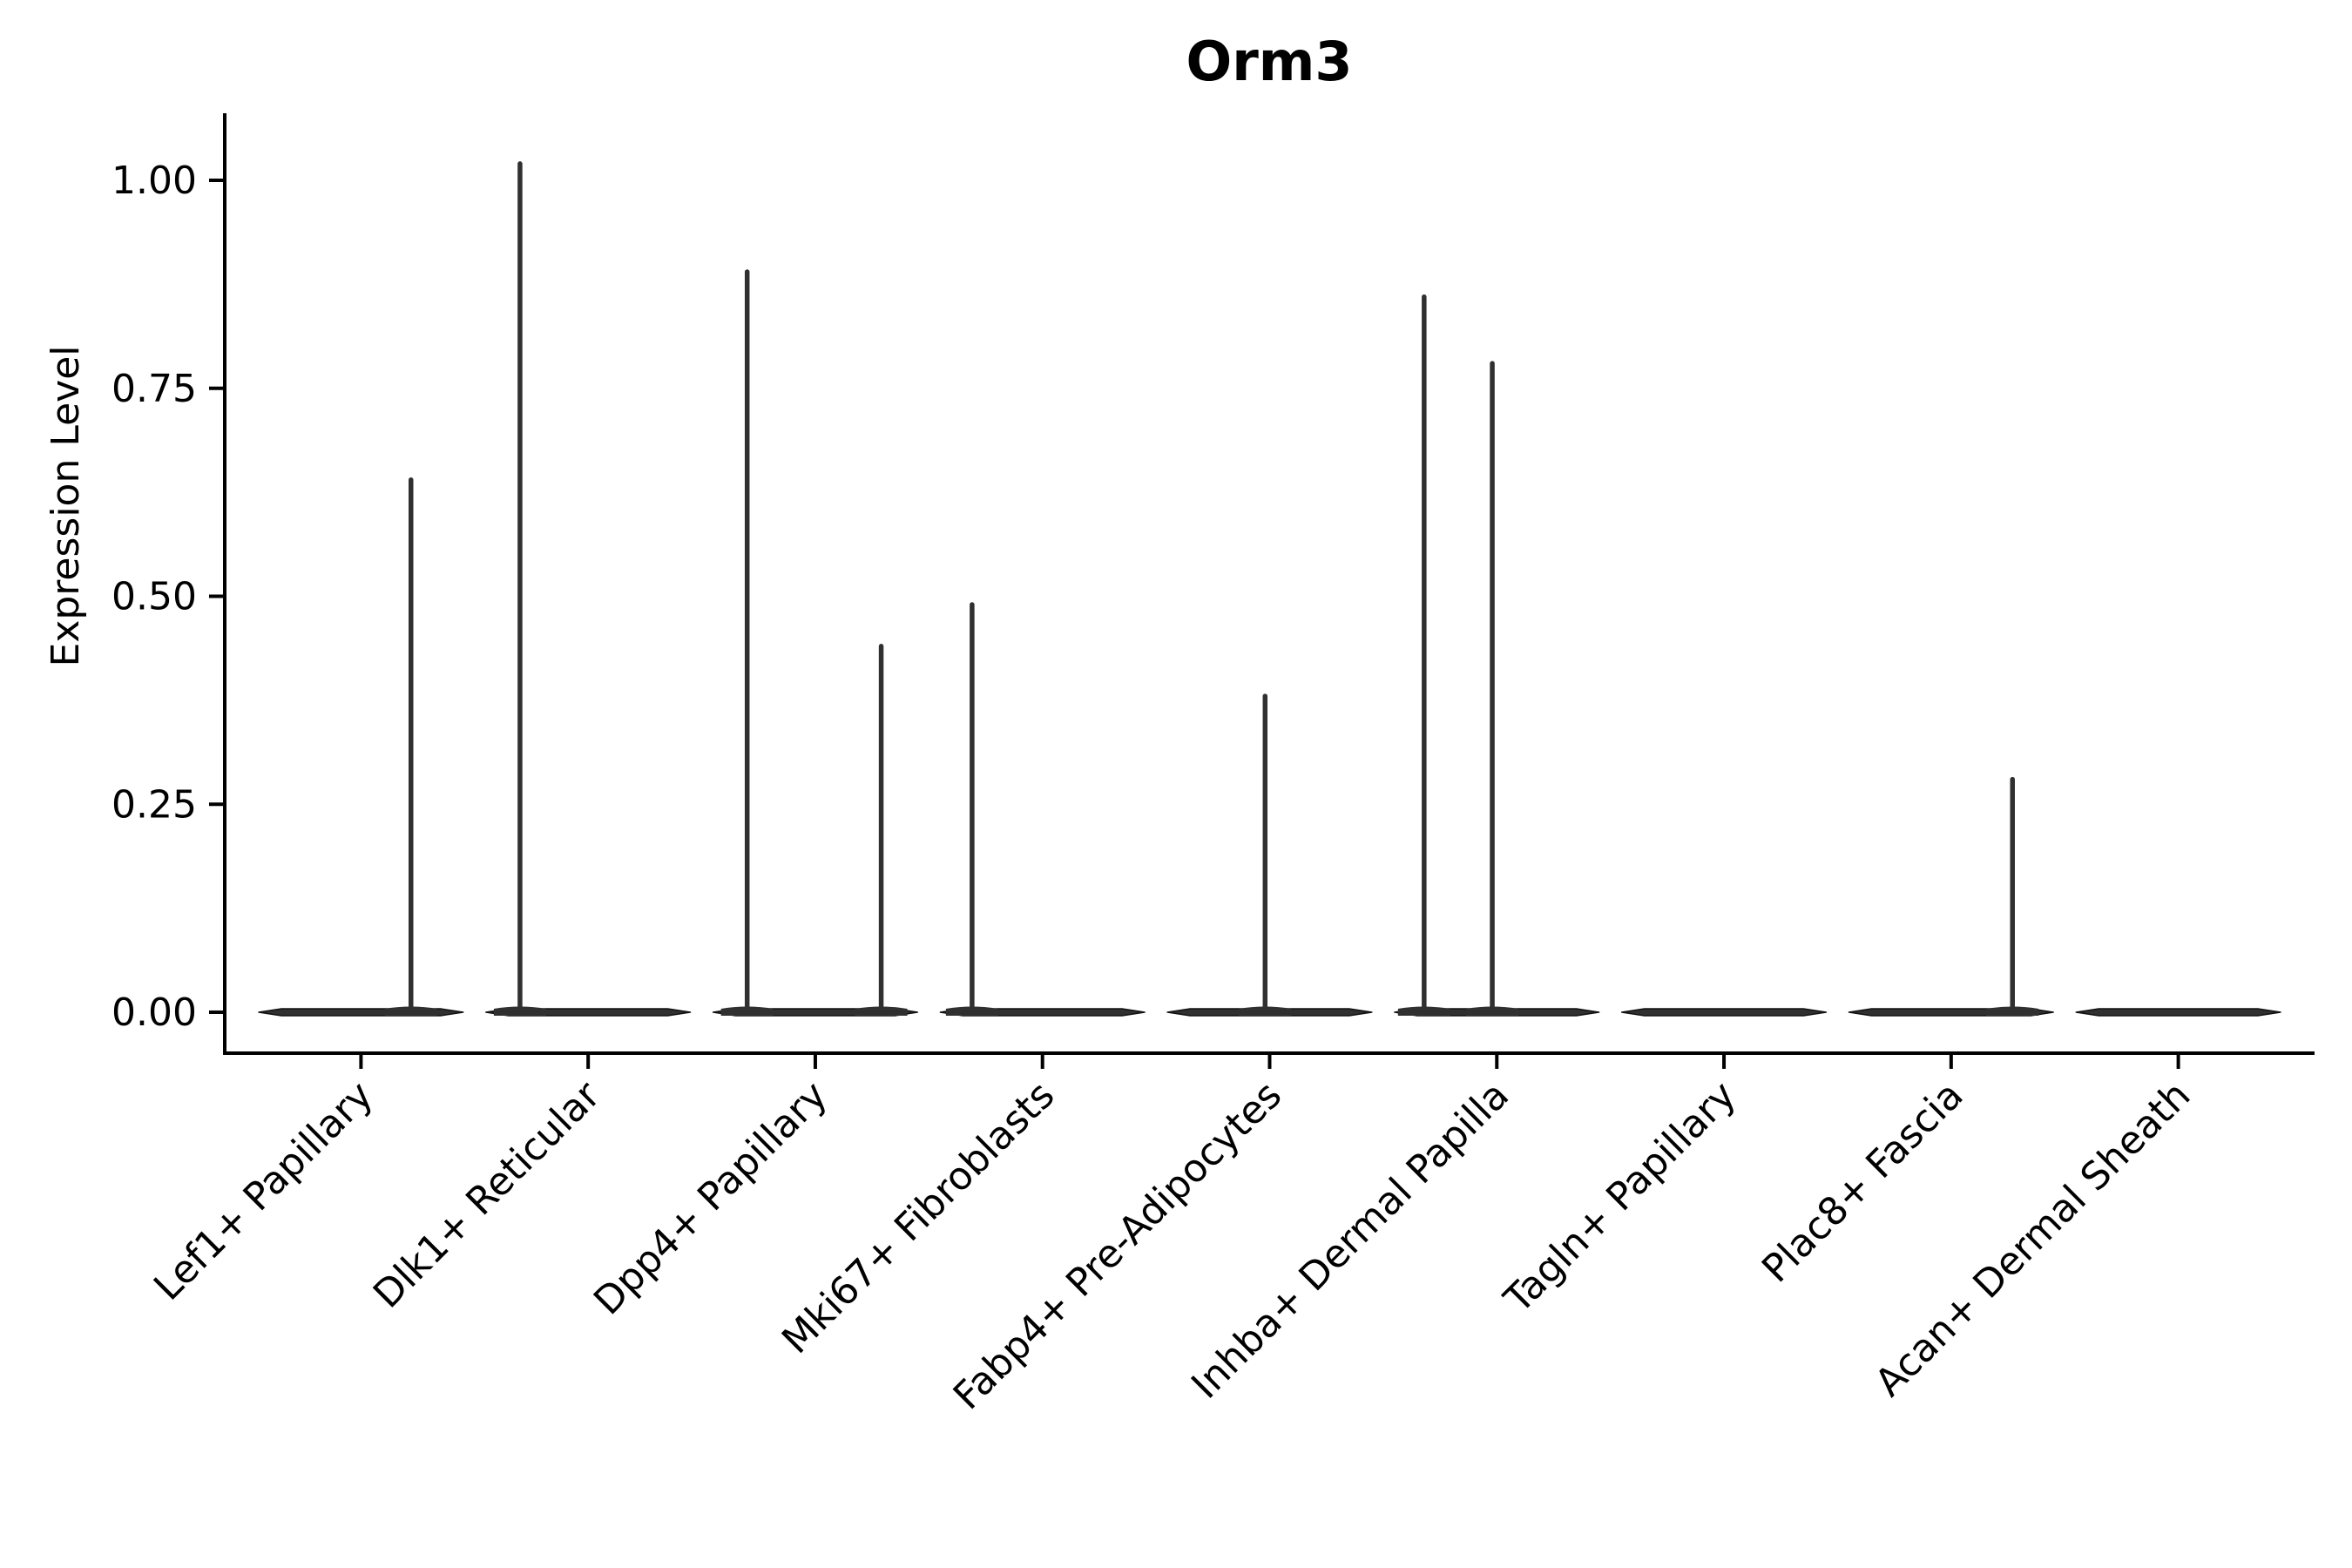 Image resolution: width=2352 pixels, height=1568 pixels. What do you see at coordinates (1269, 61) in the screenshot?
I see `chart-title: Orm3` at bounding box center [1269, 61].